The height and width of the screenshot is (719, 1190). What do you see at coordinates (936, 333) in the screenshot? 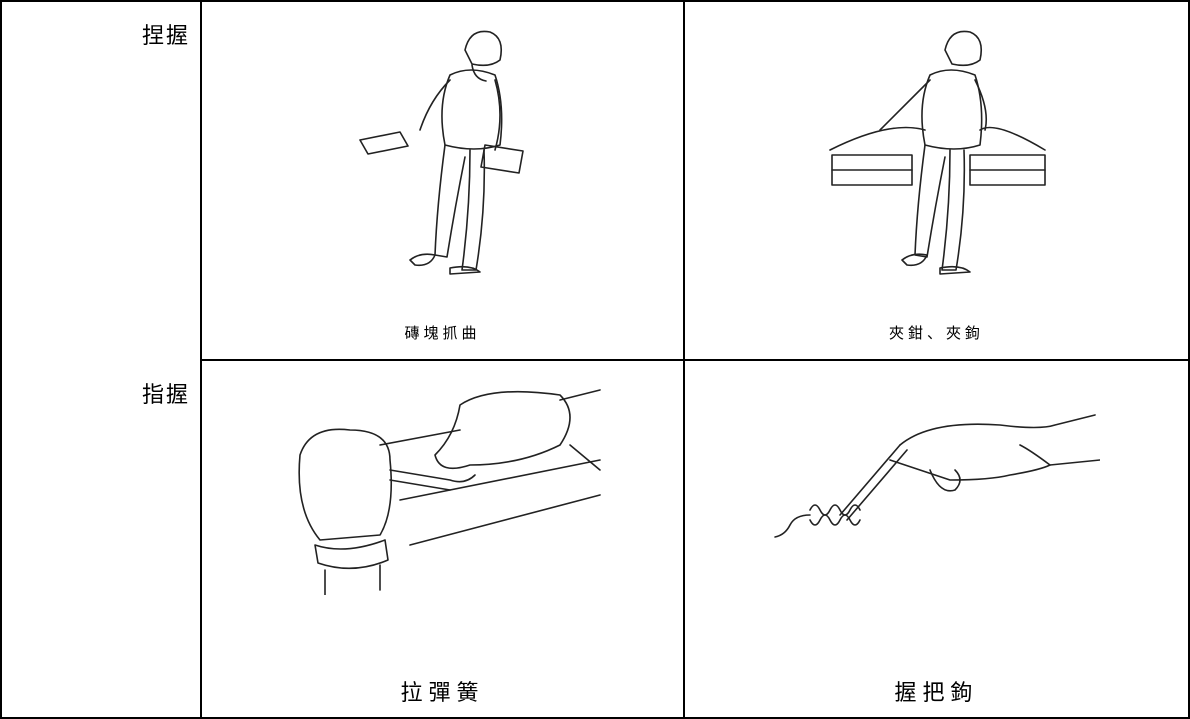
I see `caption: 夾鉗、夾鉤` at bounding box center [936, 333].